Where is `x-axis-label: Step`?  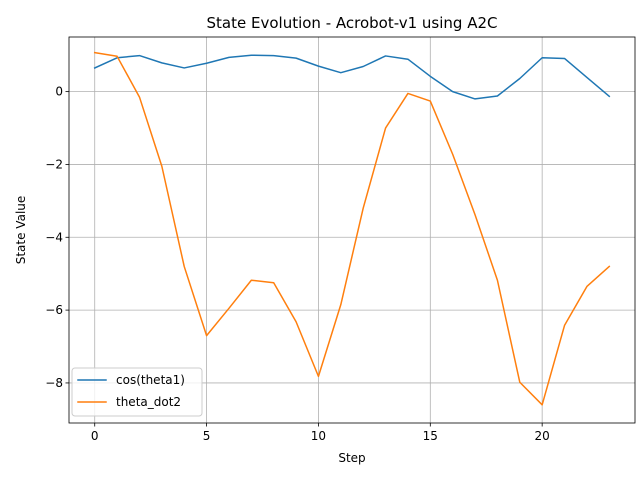
x-axis-label: Step is located at coordinates (351, 458).